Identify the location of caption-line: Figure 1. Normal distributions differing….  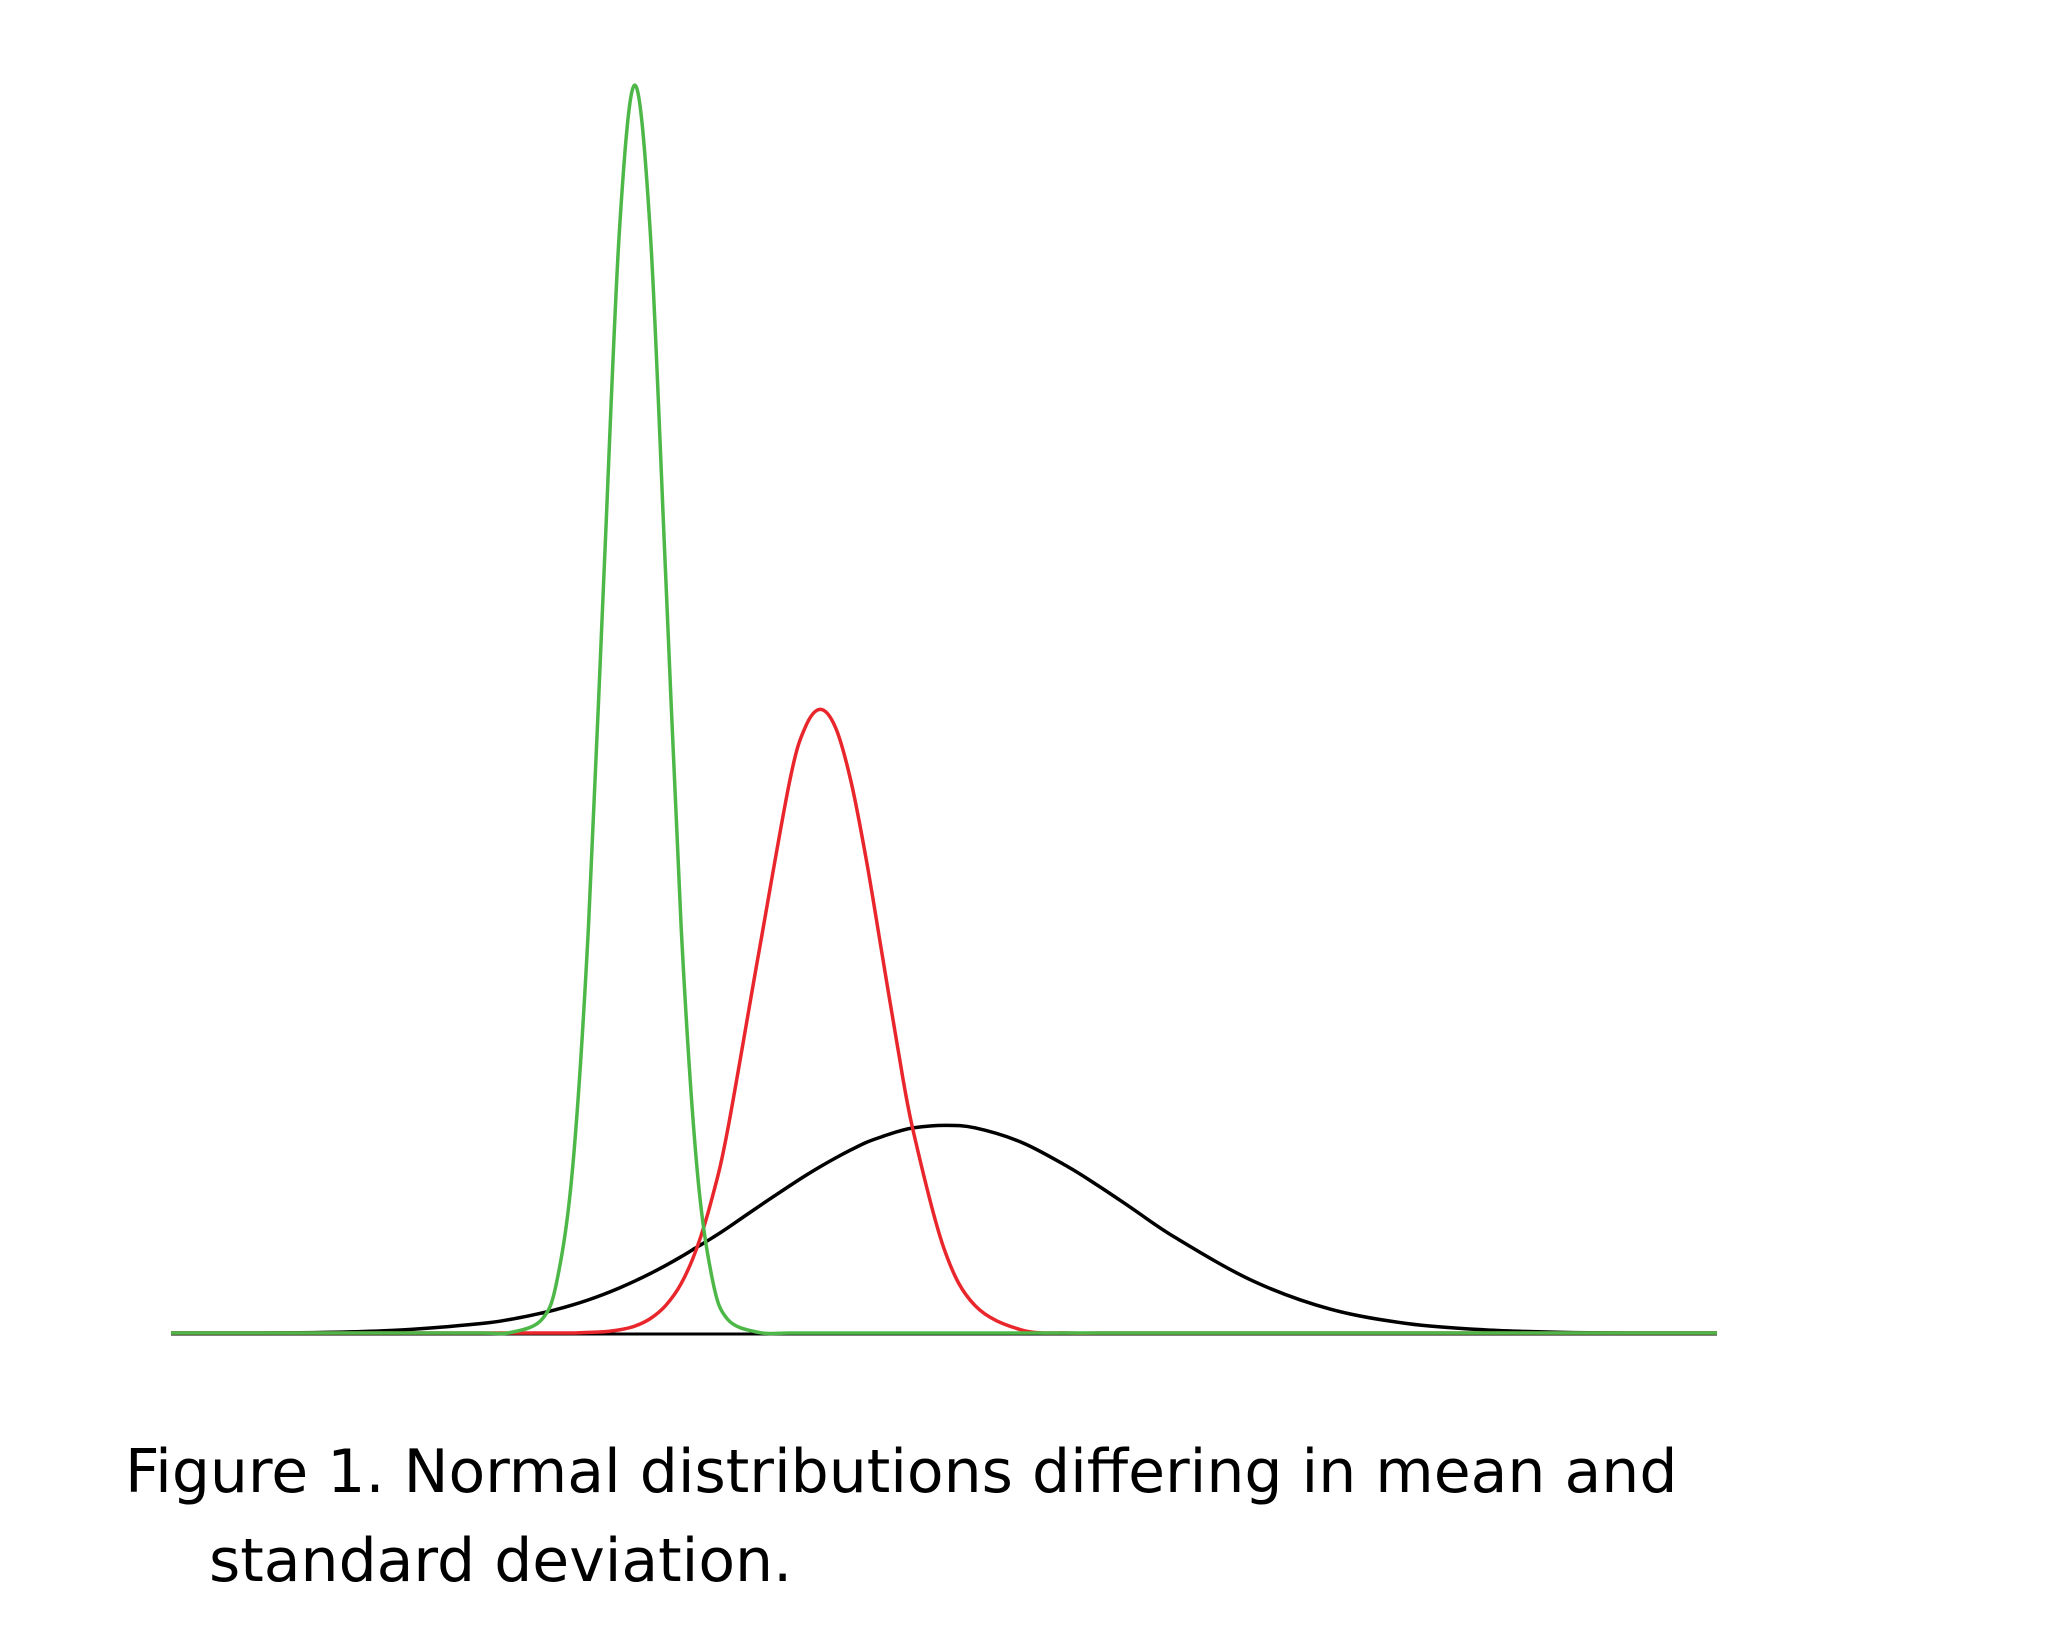
(901, 1472).